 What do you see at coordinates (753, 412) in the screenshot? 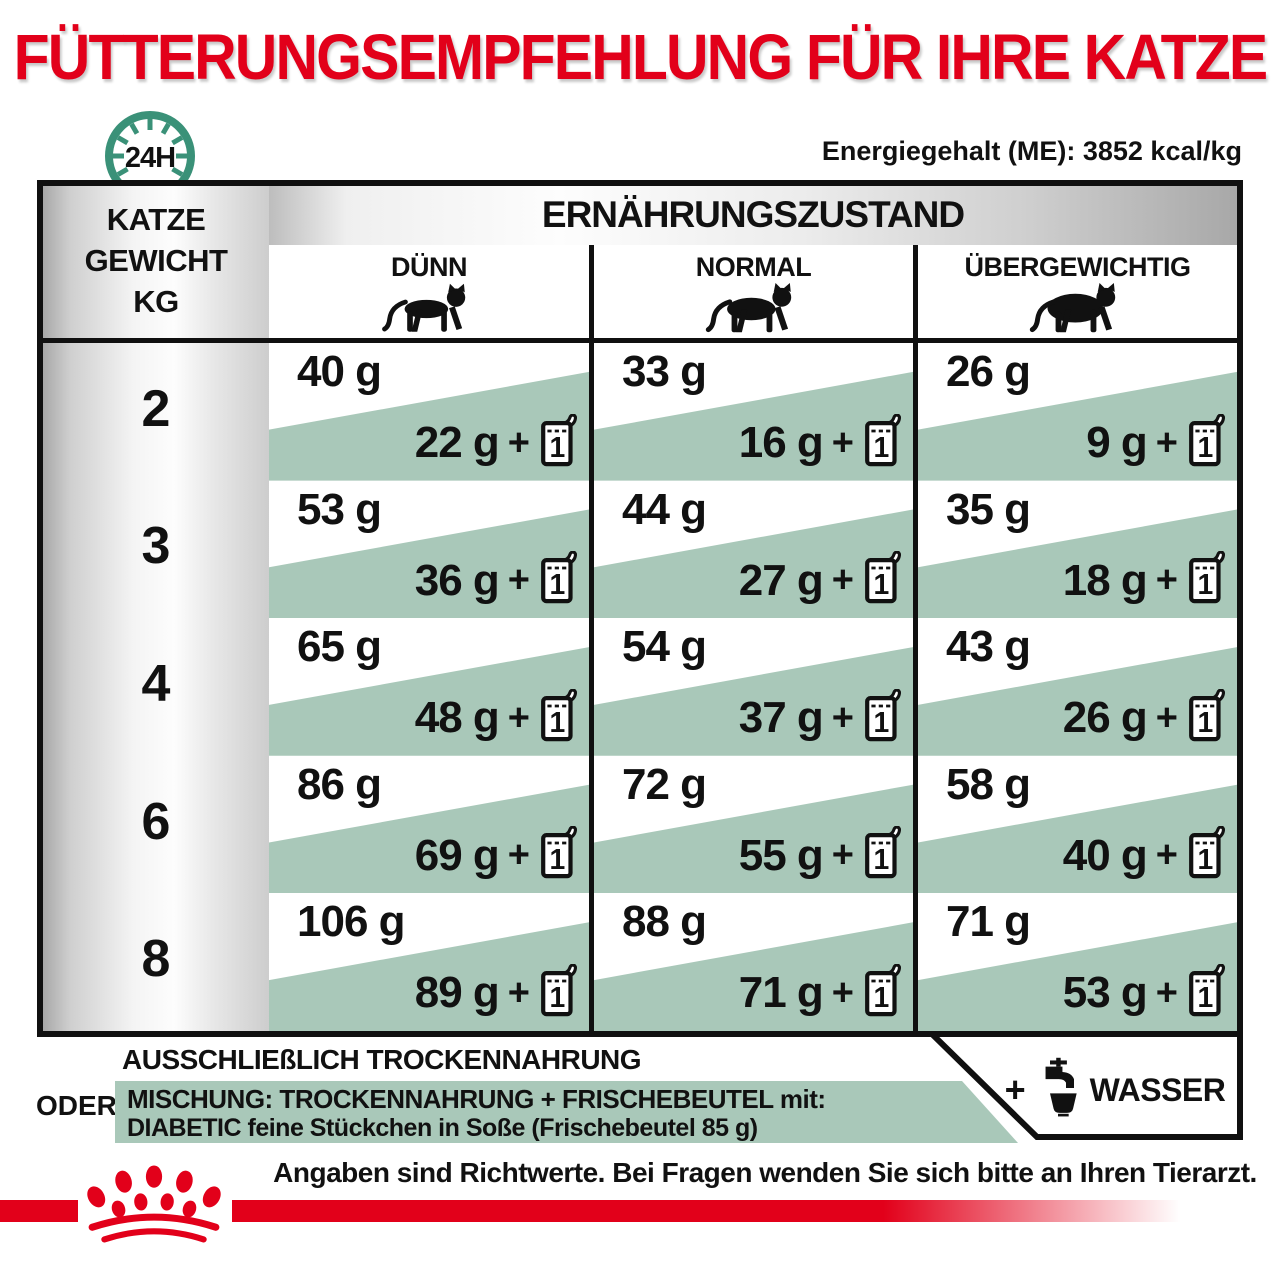
I see `feeding-cell: 33 g 16 g +1` at bounding box center [753, 412].